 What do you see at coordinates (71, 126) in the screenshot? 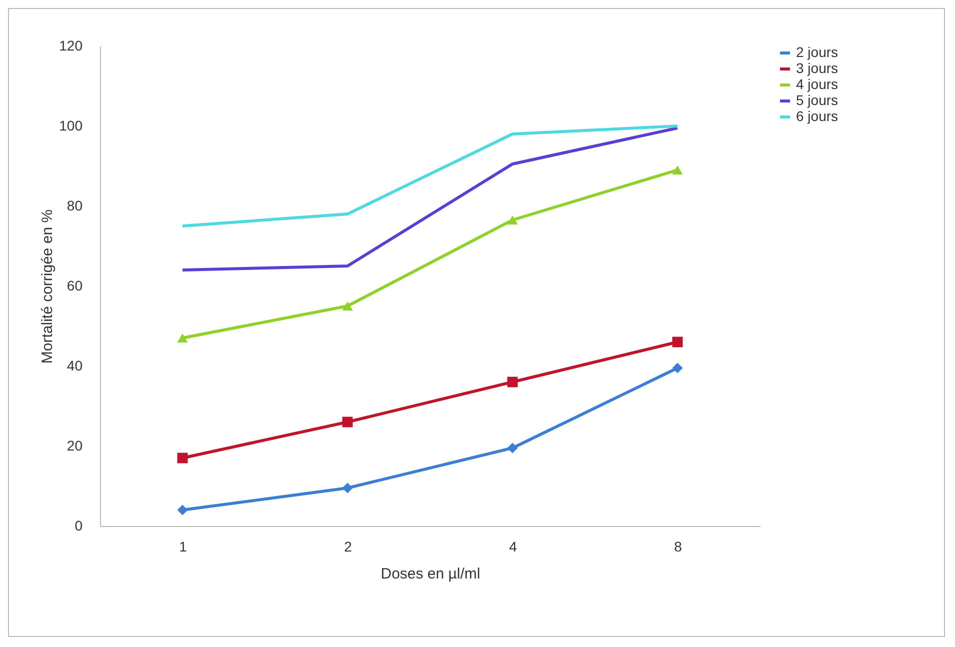
I see `y-tick-label: 100` at bounding box center [71, 126].